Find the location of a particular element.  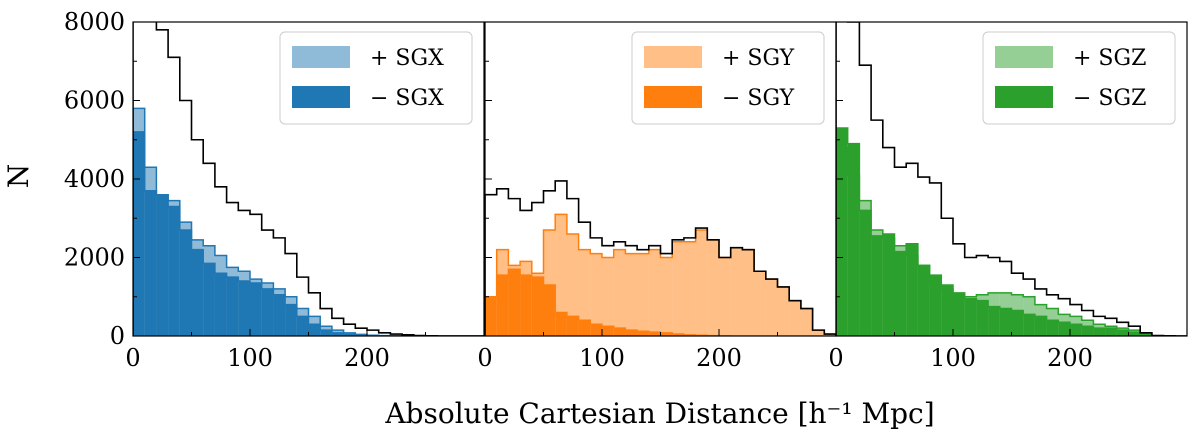

y-tick-label: 8000 is located at coordinates (94, 22).